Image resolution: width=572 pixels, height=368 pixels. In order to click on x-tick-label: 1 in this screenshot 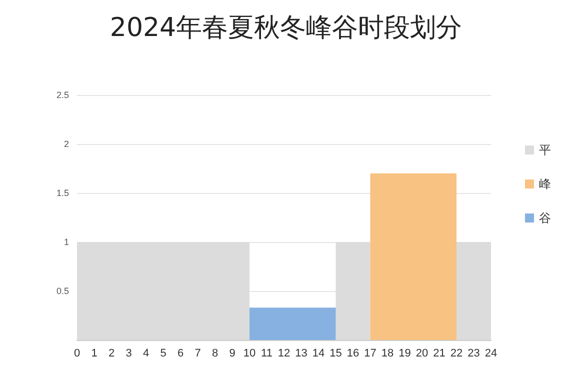, I will do `click(94, 354)`.